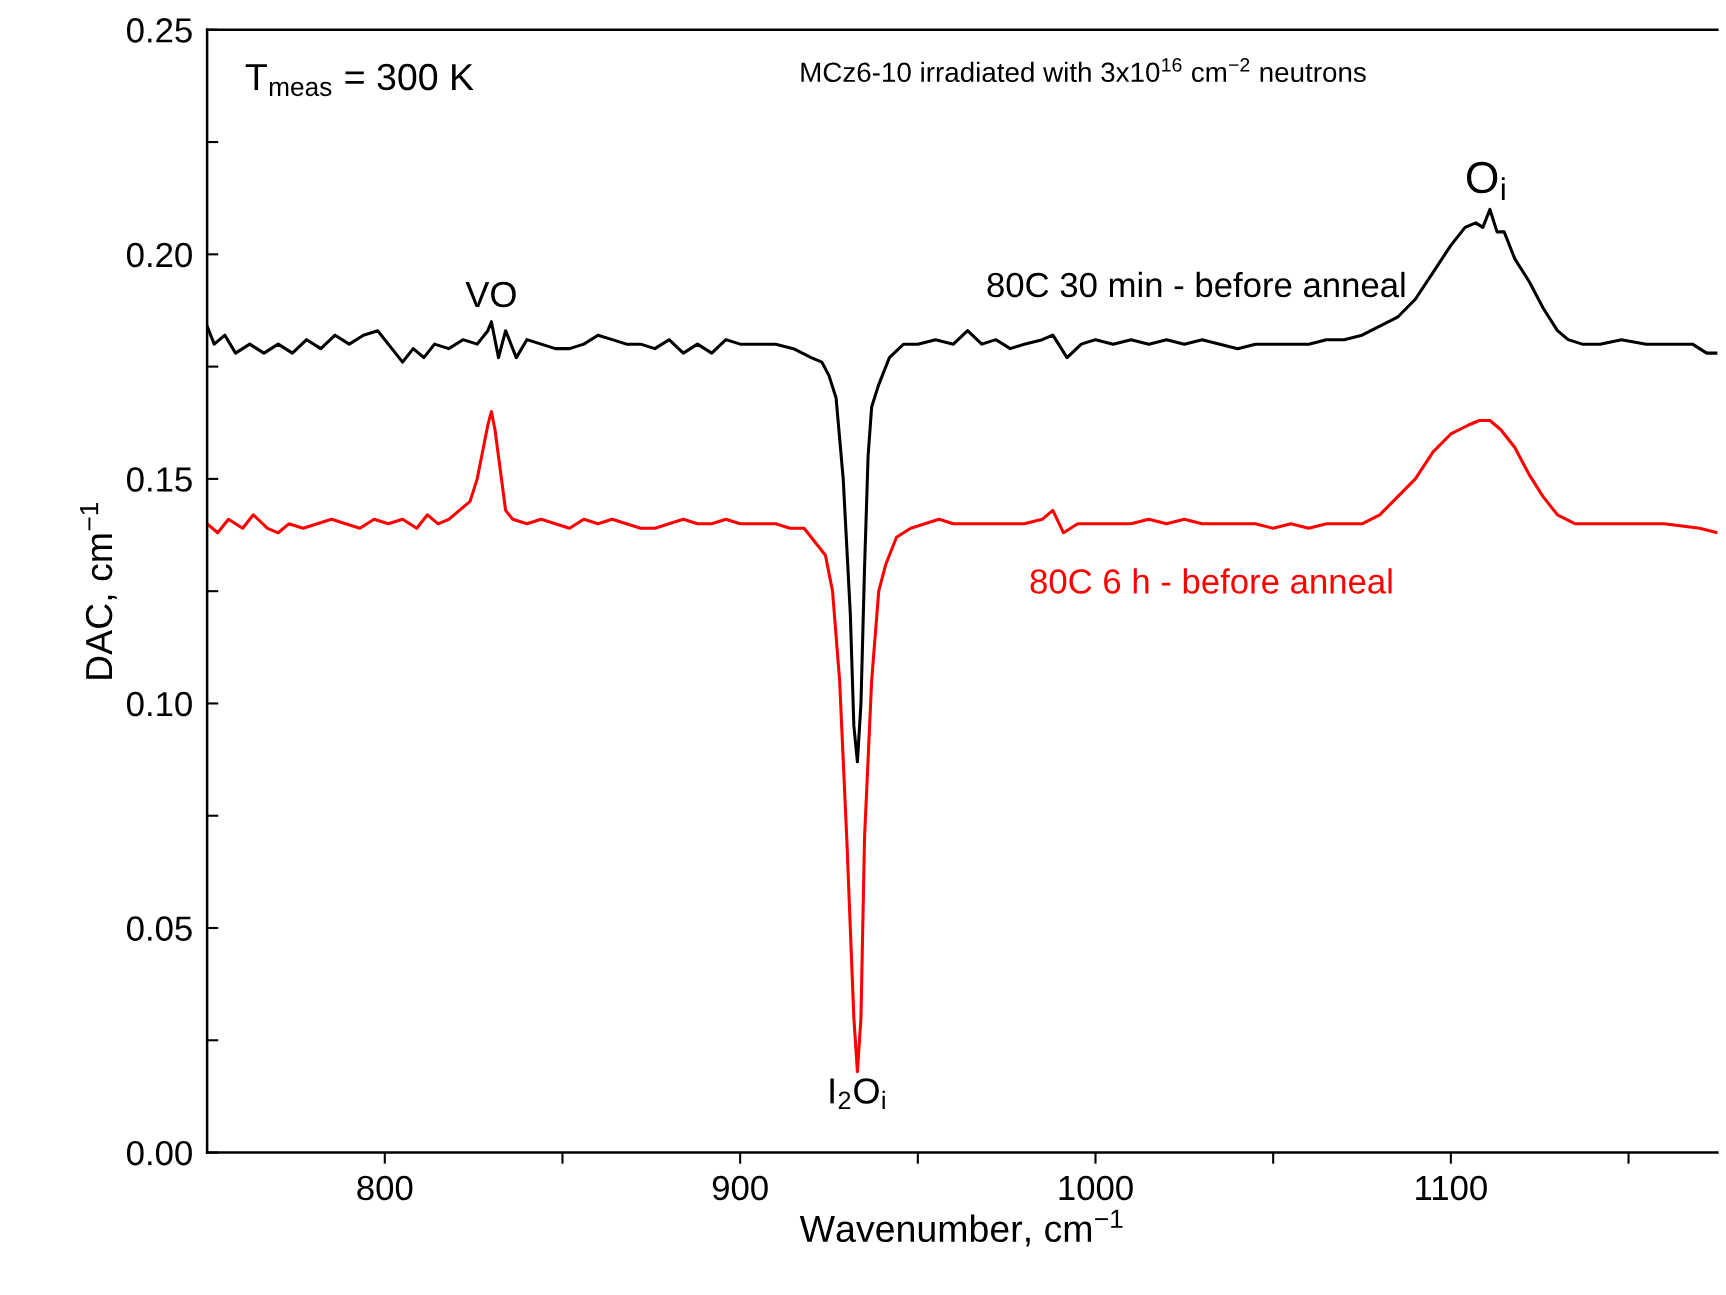 This screenshot has width=1726, height=1295. I want to click on y-tick-label: 0.20, so click(159, 255).